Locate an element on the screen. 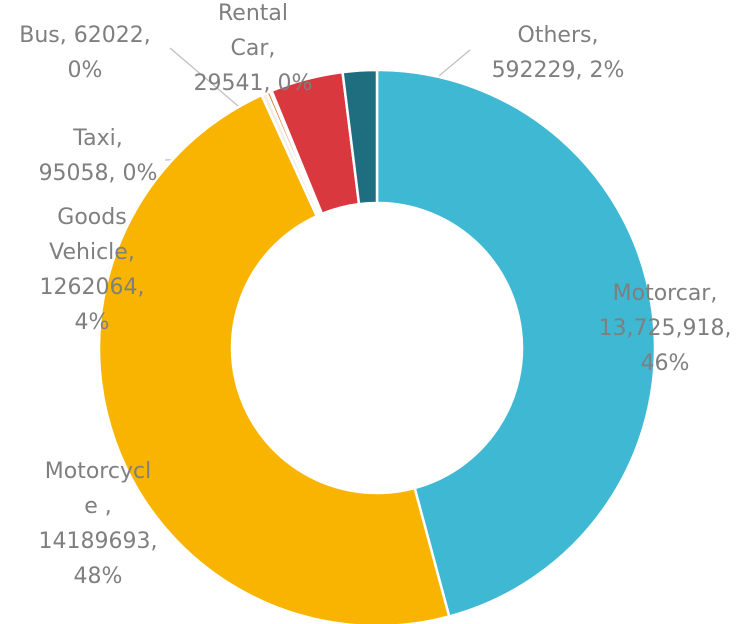 This screenshot has height=624, width=744. data-label-line: Taxi, is located at coordinates (97, 138).